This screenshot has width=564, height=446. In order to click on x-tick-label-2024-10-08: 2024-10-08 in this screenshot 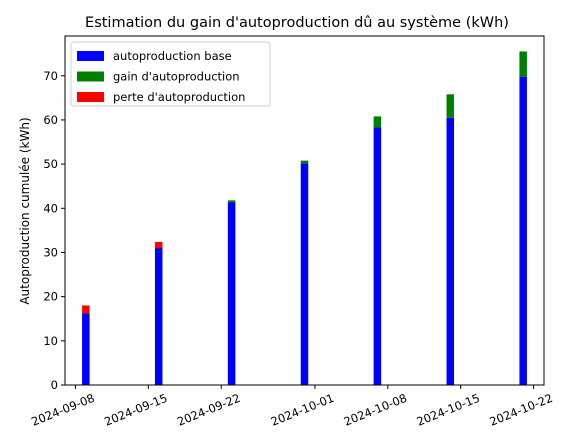, I will do `click(375, 410)`.